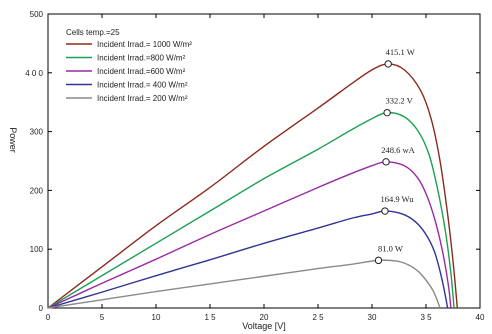 This screenshot has height=334, width=492. What do you see at coordinates (93, 32) in the screenshot?
I see `legend-title: Cells temp.=25` at bounding box center [93, 32].